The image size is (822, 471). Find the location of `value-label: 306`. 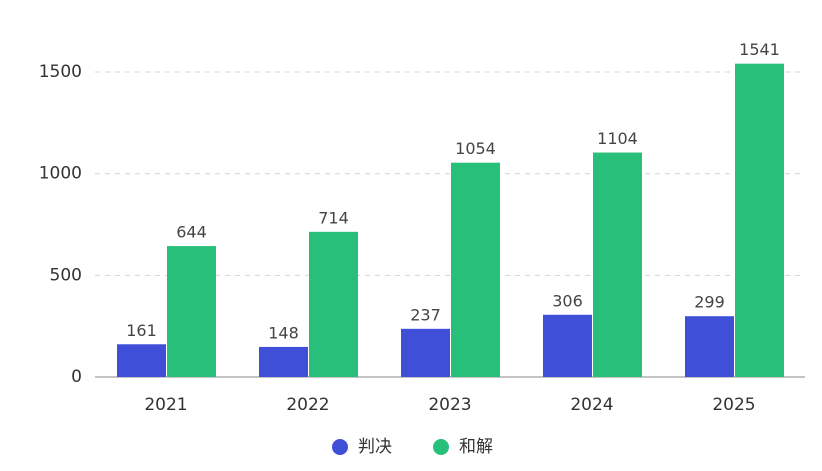

value-label: 306 is located at coordinates (567, 300).